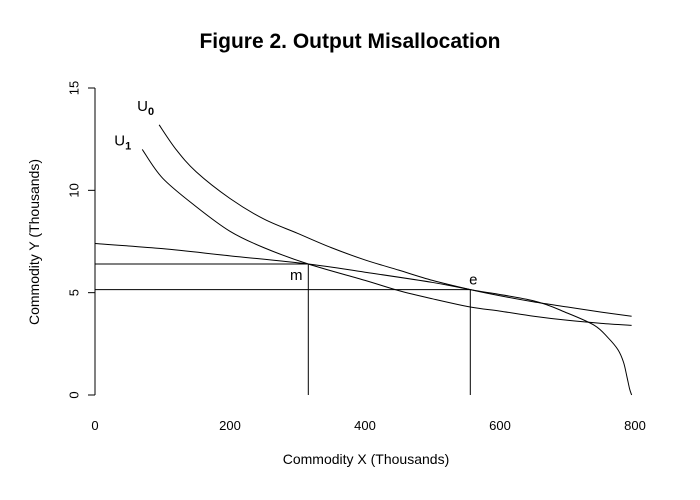  Describe the element at coordinates (81, 240) in the screenshot. I see `y-axis: 0 5 10 15` at that location.